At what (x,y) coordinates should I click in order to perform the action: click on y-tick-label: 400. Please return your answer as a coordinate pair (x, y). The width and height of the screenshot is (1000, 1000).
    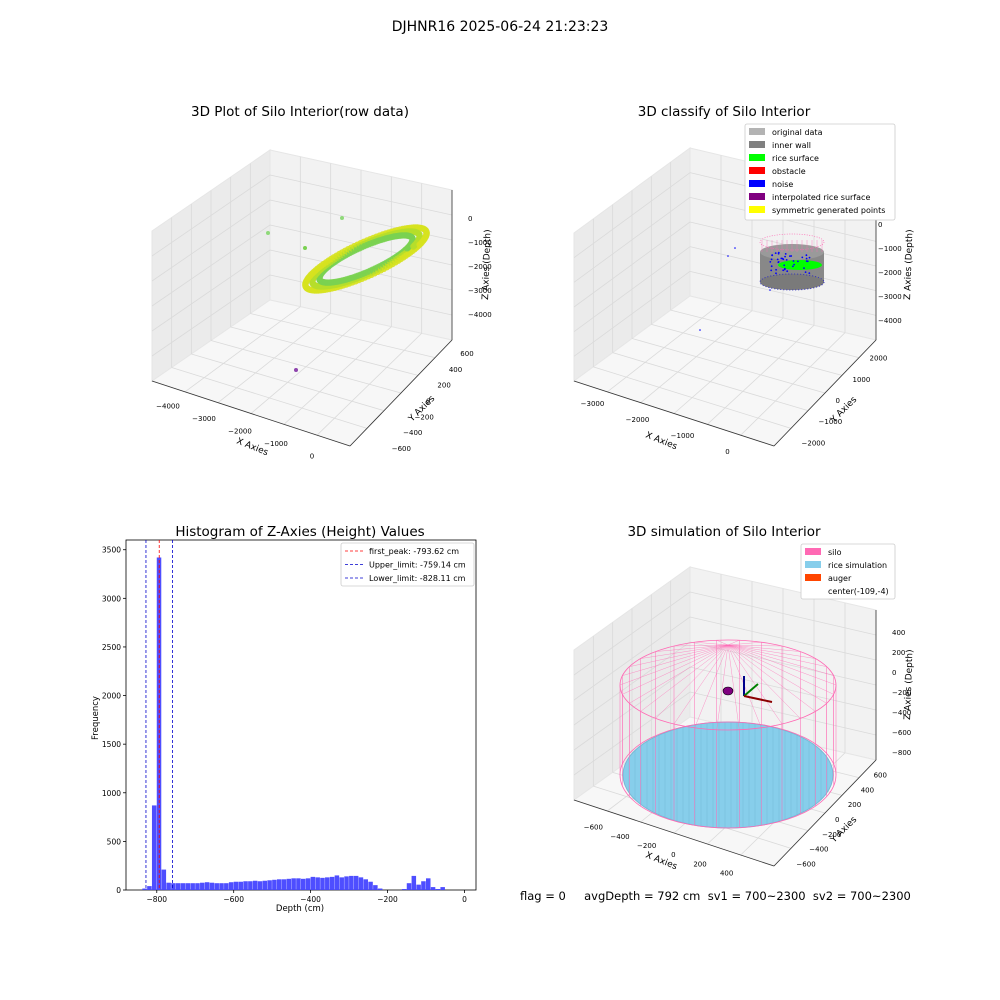
    Looking at the image, I should click on (455, 370).